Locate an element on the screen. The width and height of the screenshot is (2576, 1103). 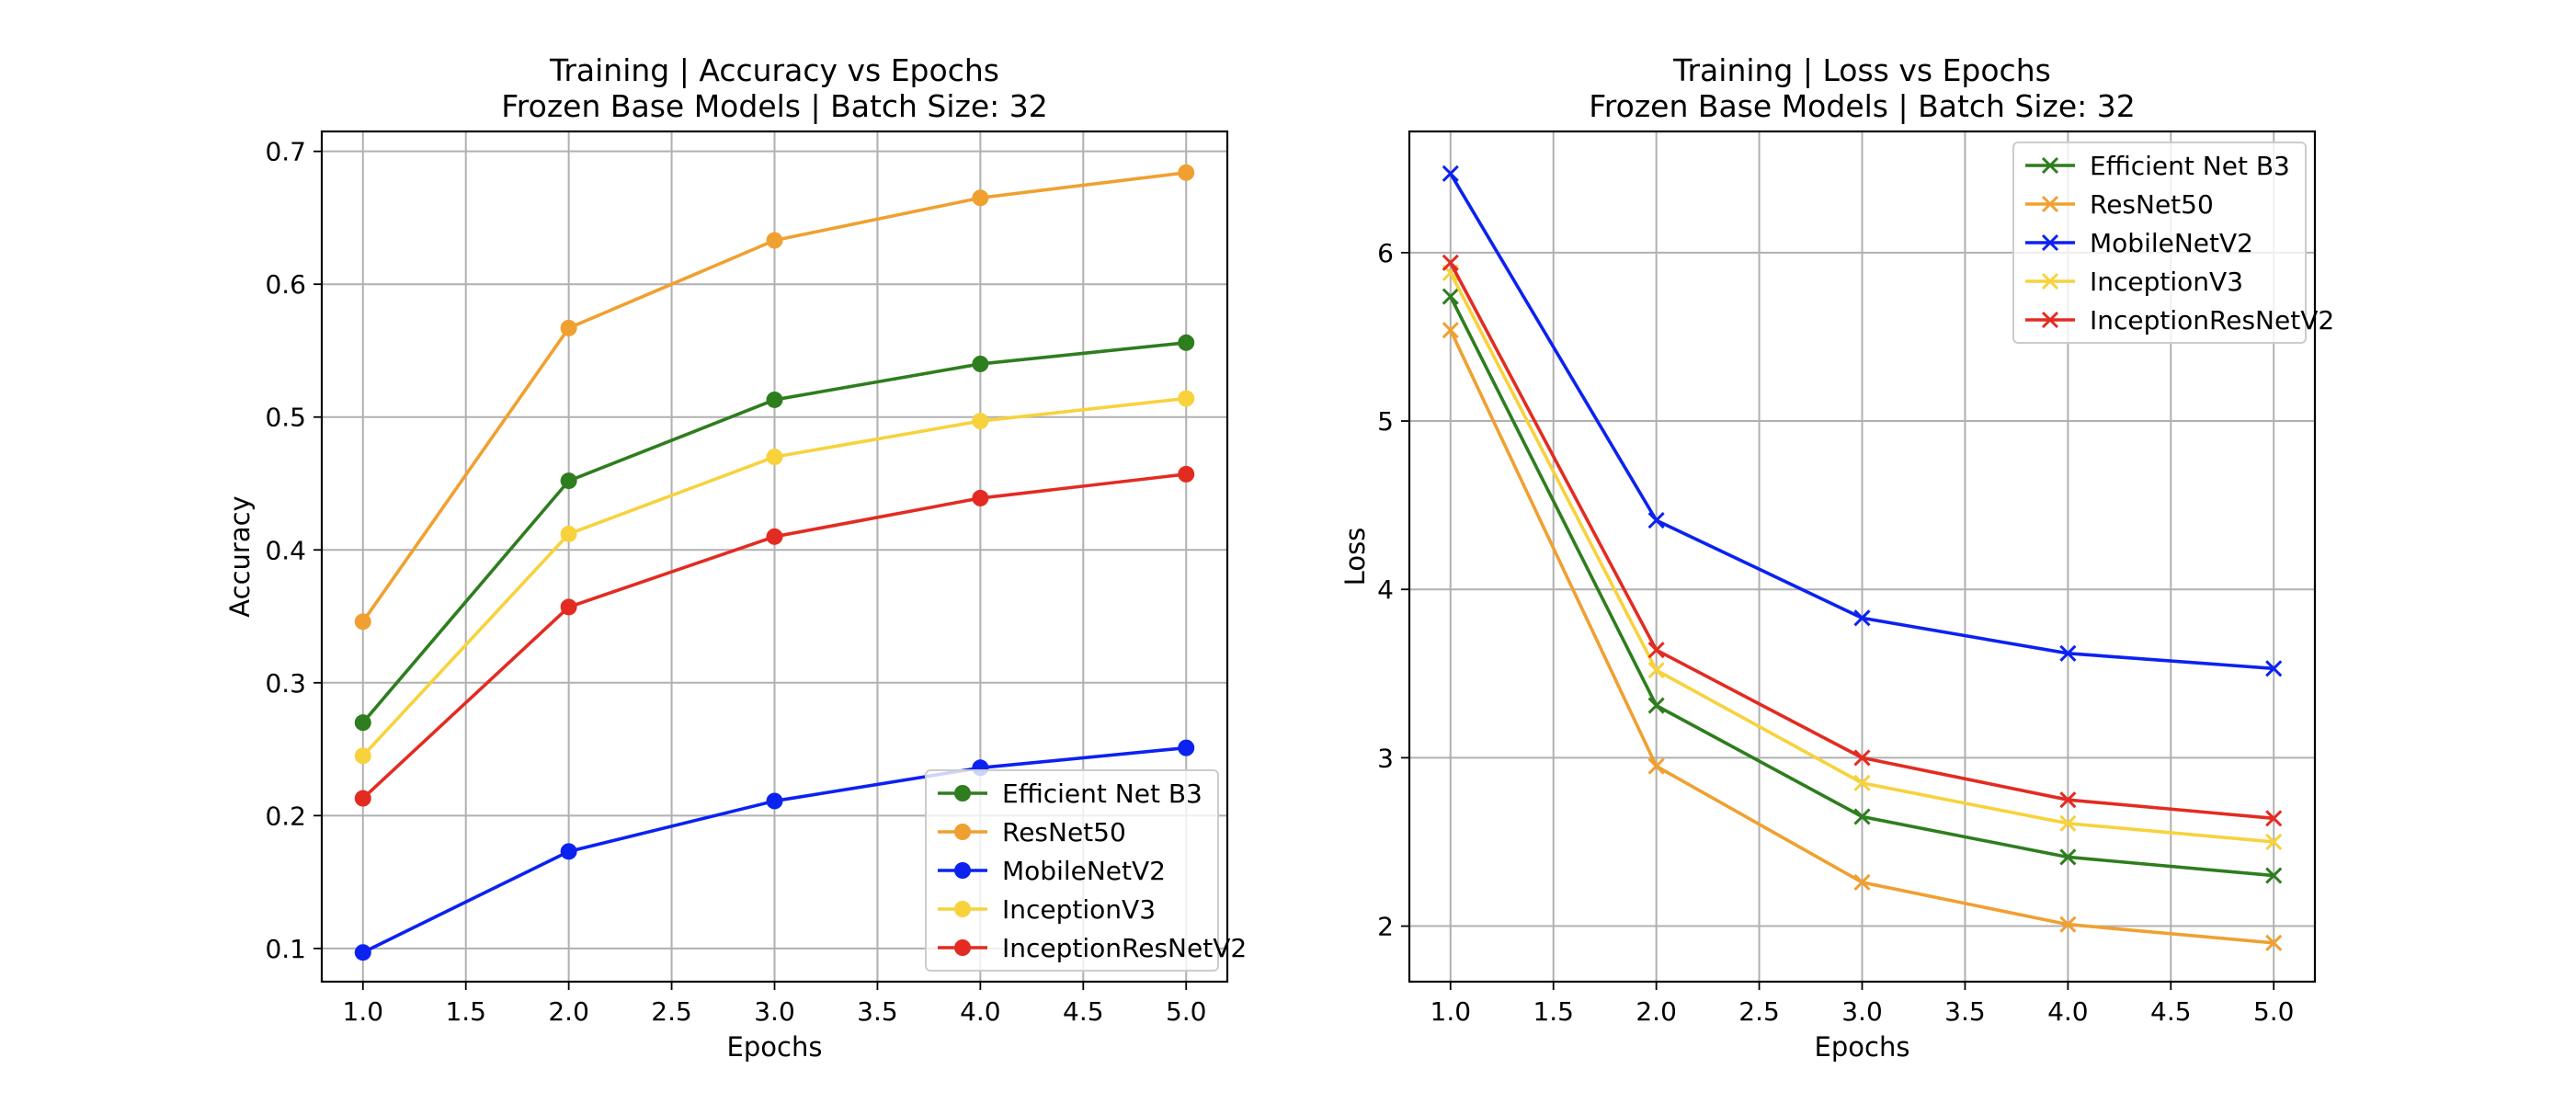
y-tick-label: 0.6 is located at coordinates (285, 284).